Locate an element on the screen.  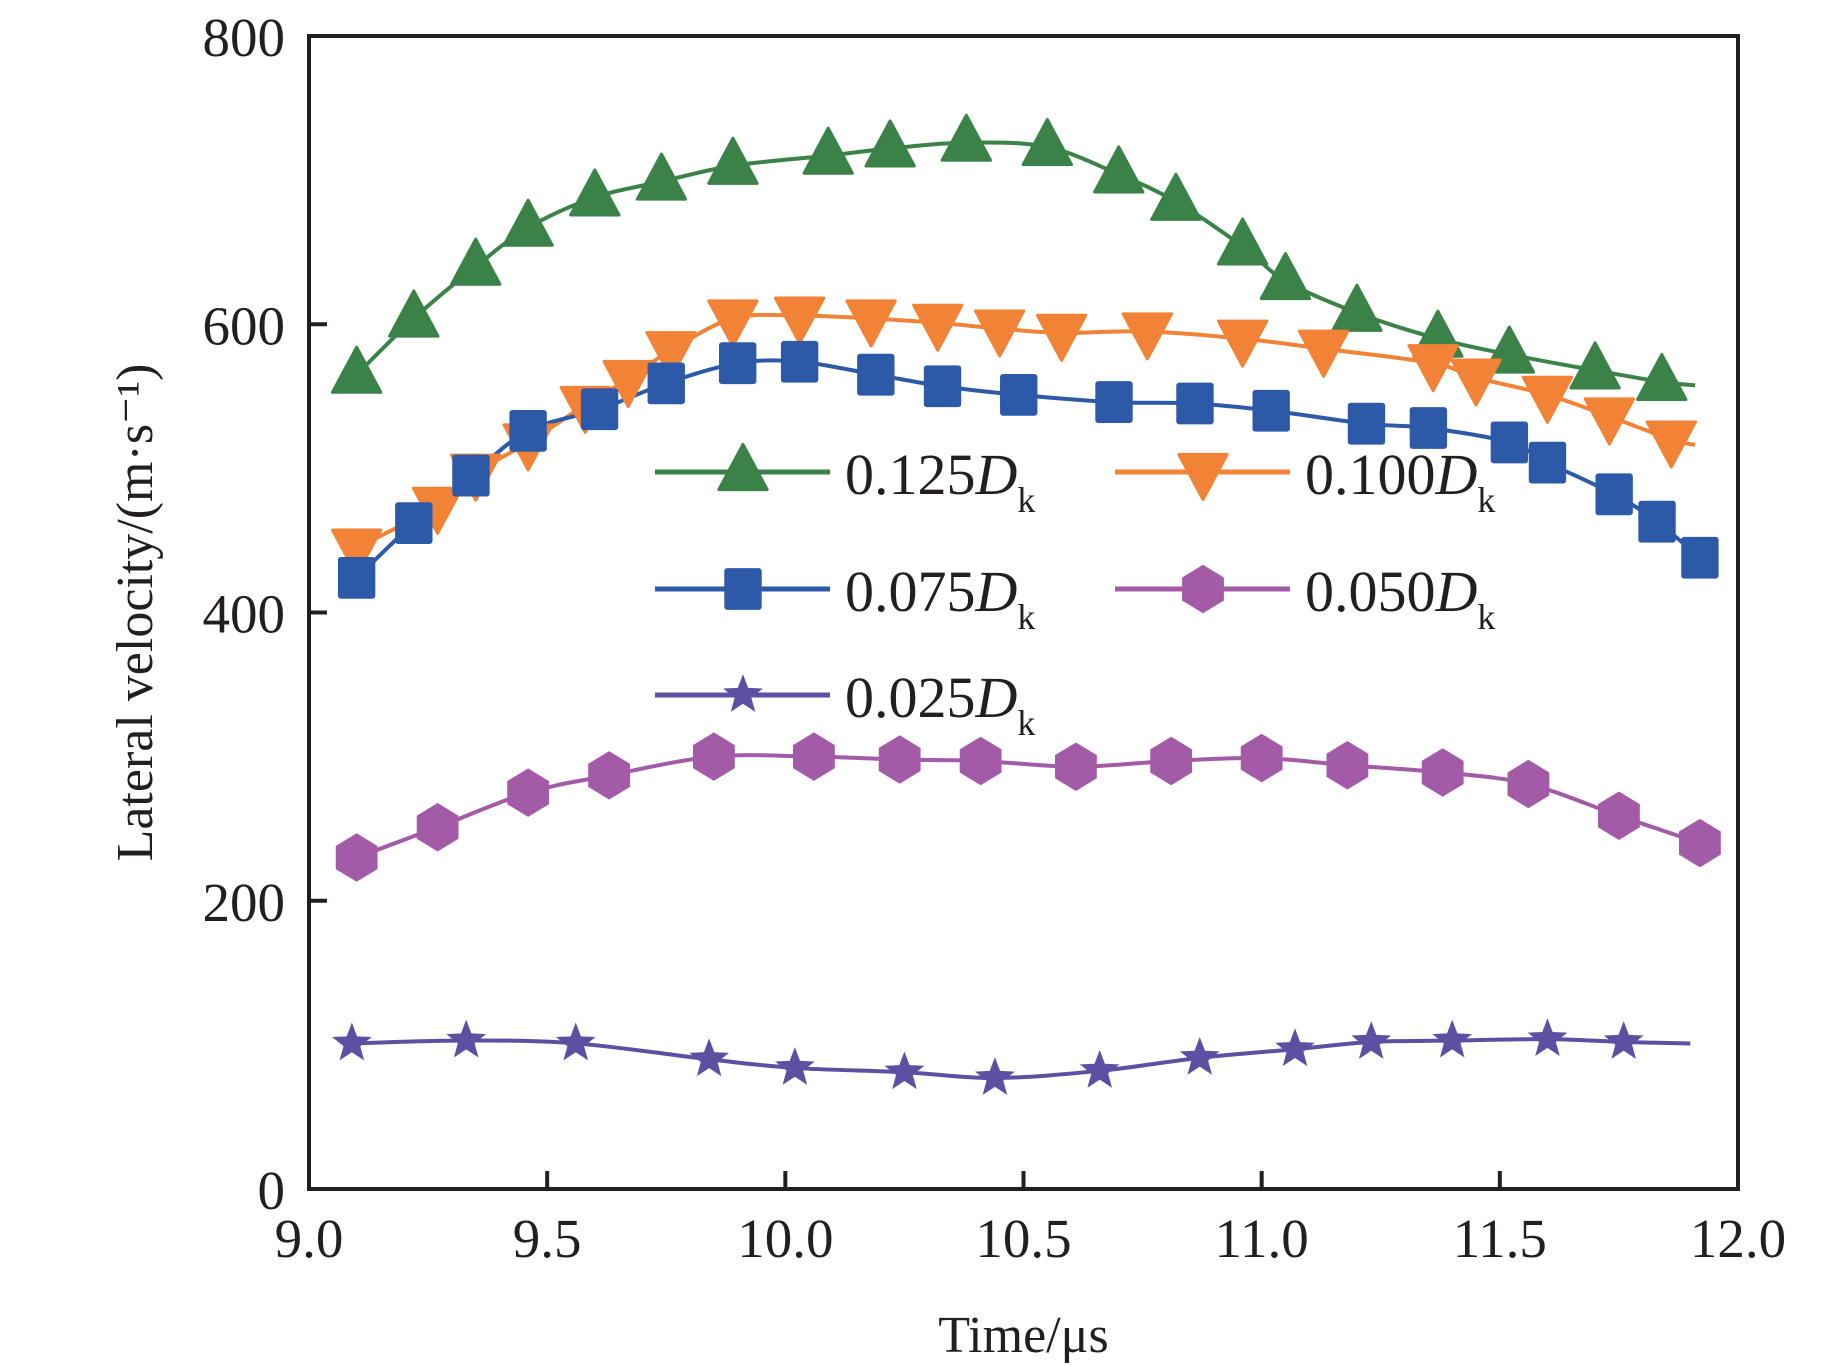
legend-item-0.050: 0.050Dk is located at coordinates (1305, 598).